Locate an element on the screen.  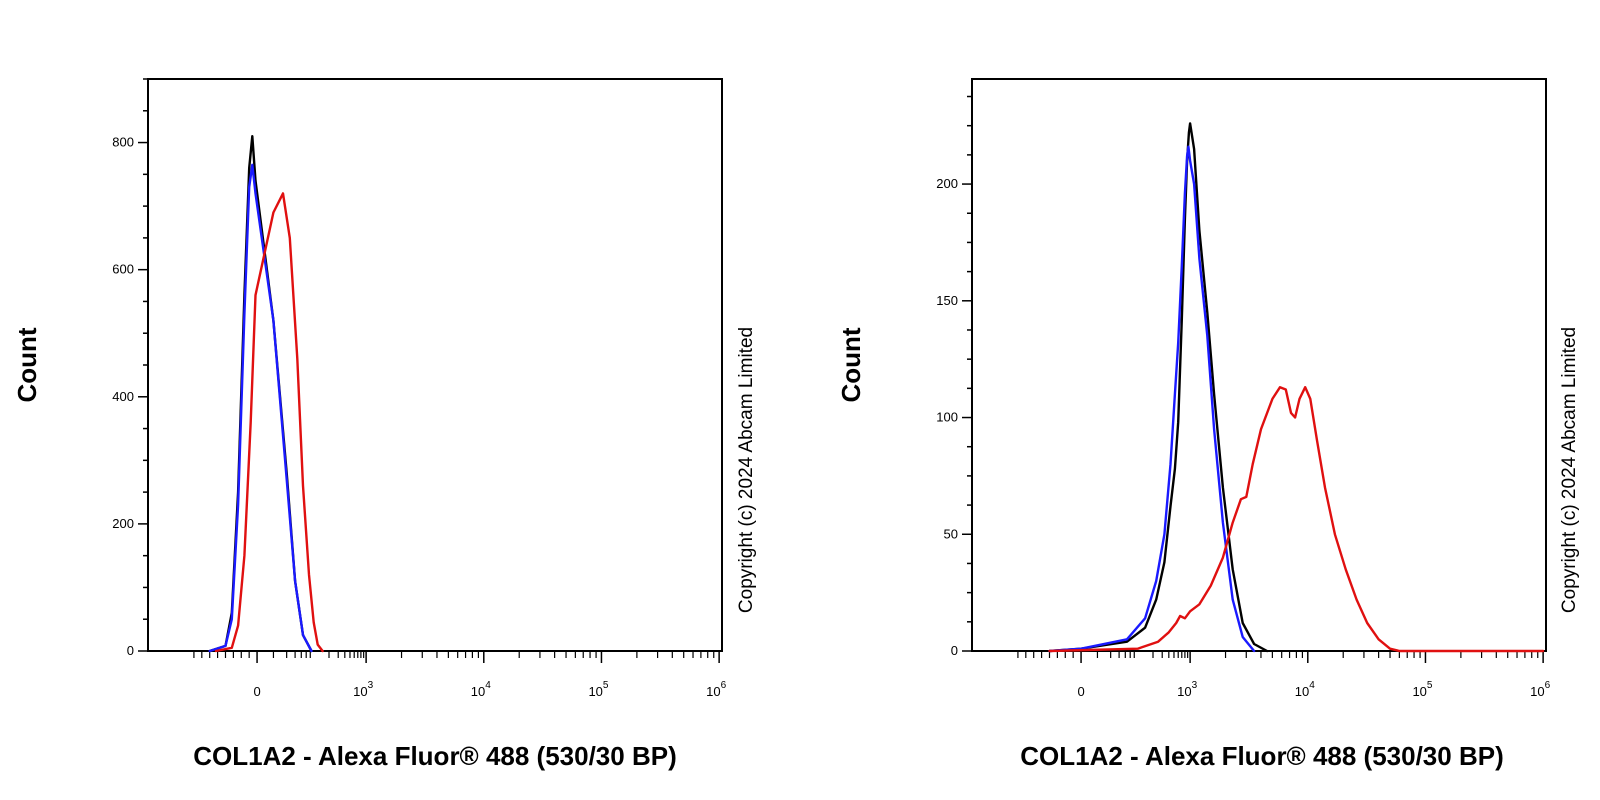
y-tick-label: 600 is located at coordinates (123, 269).